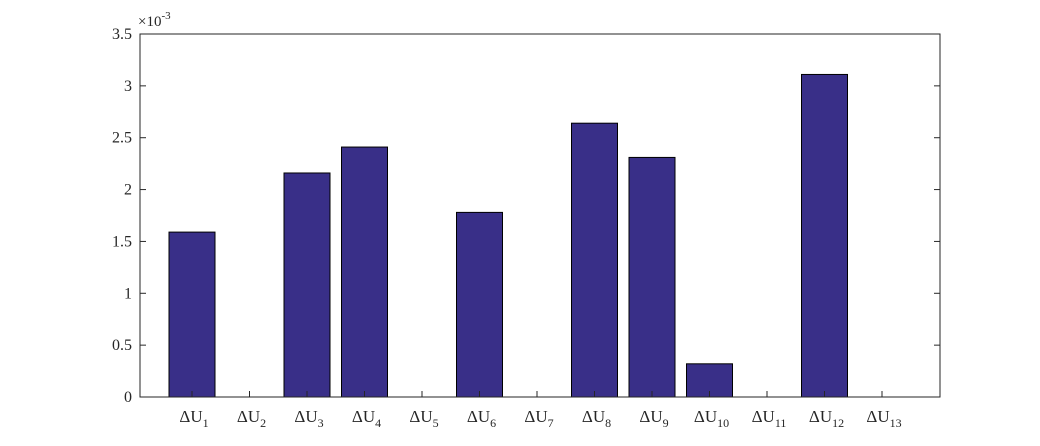 The image size is (1040, 446). Describe the element at coordinates (493, 423) in the screenshot. I see `x-label-subscript: 6` at that location.